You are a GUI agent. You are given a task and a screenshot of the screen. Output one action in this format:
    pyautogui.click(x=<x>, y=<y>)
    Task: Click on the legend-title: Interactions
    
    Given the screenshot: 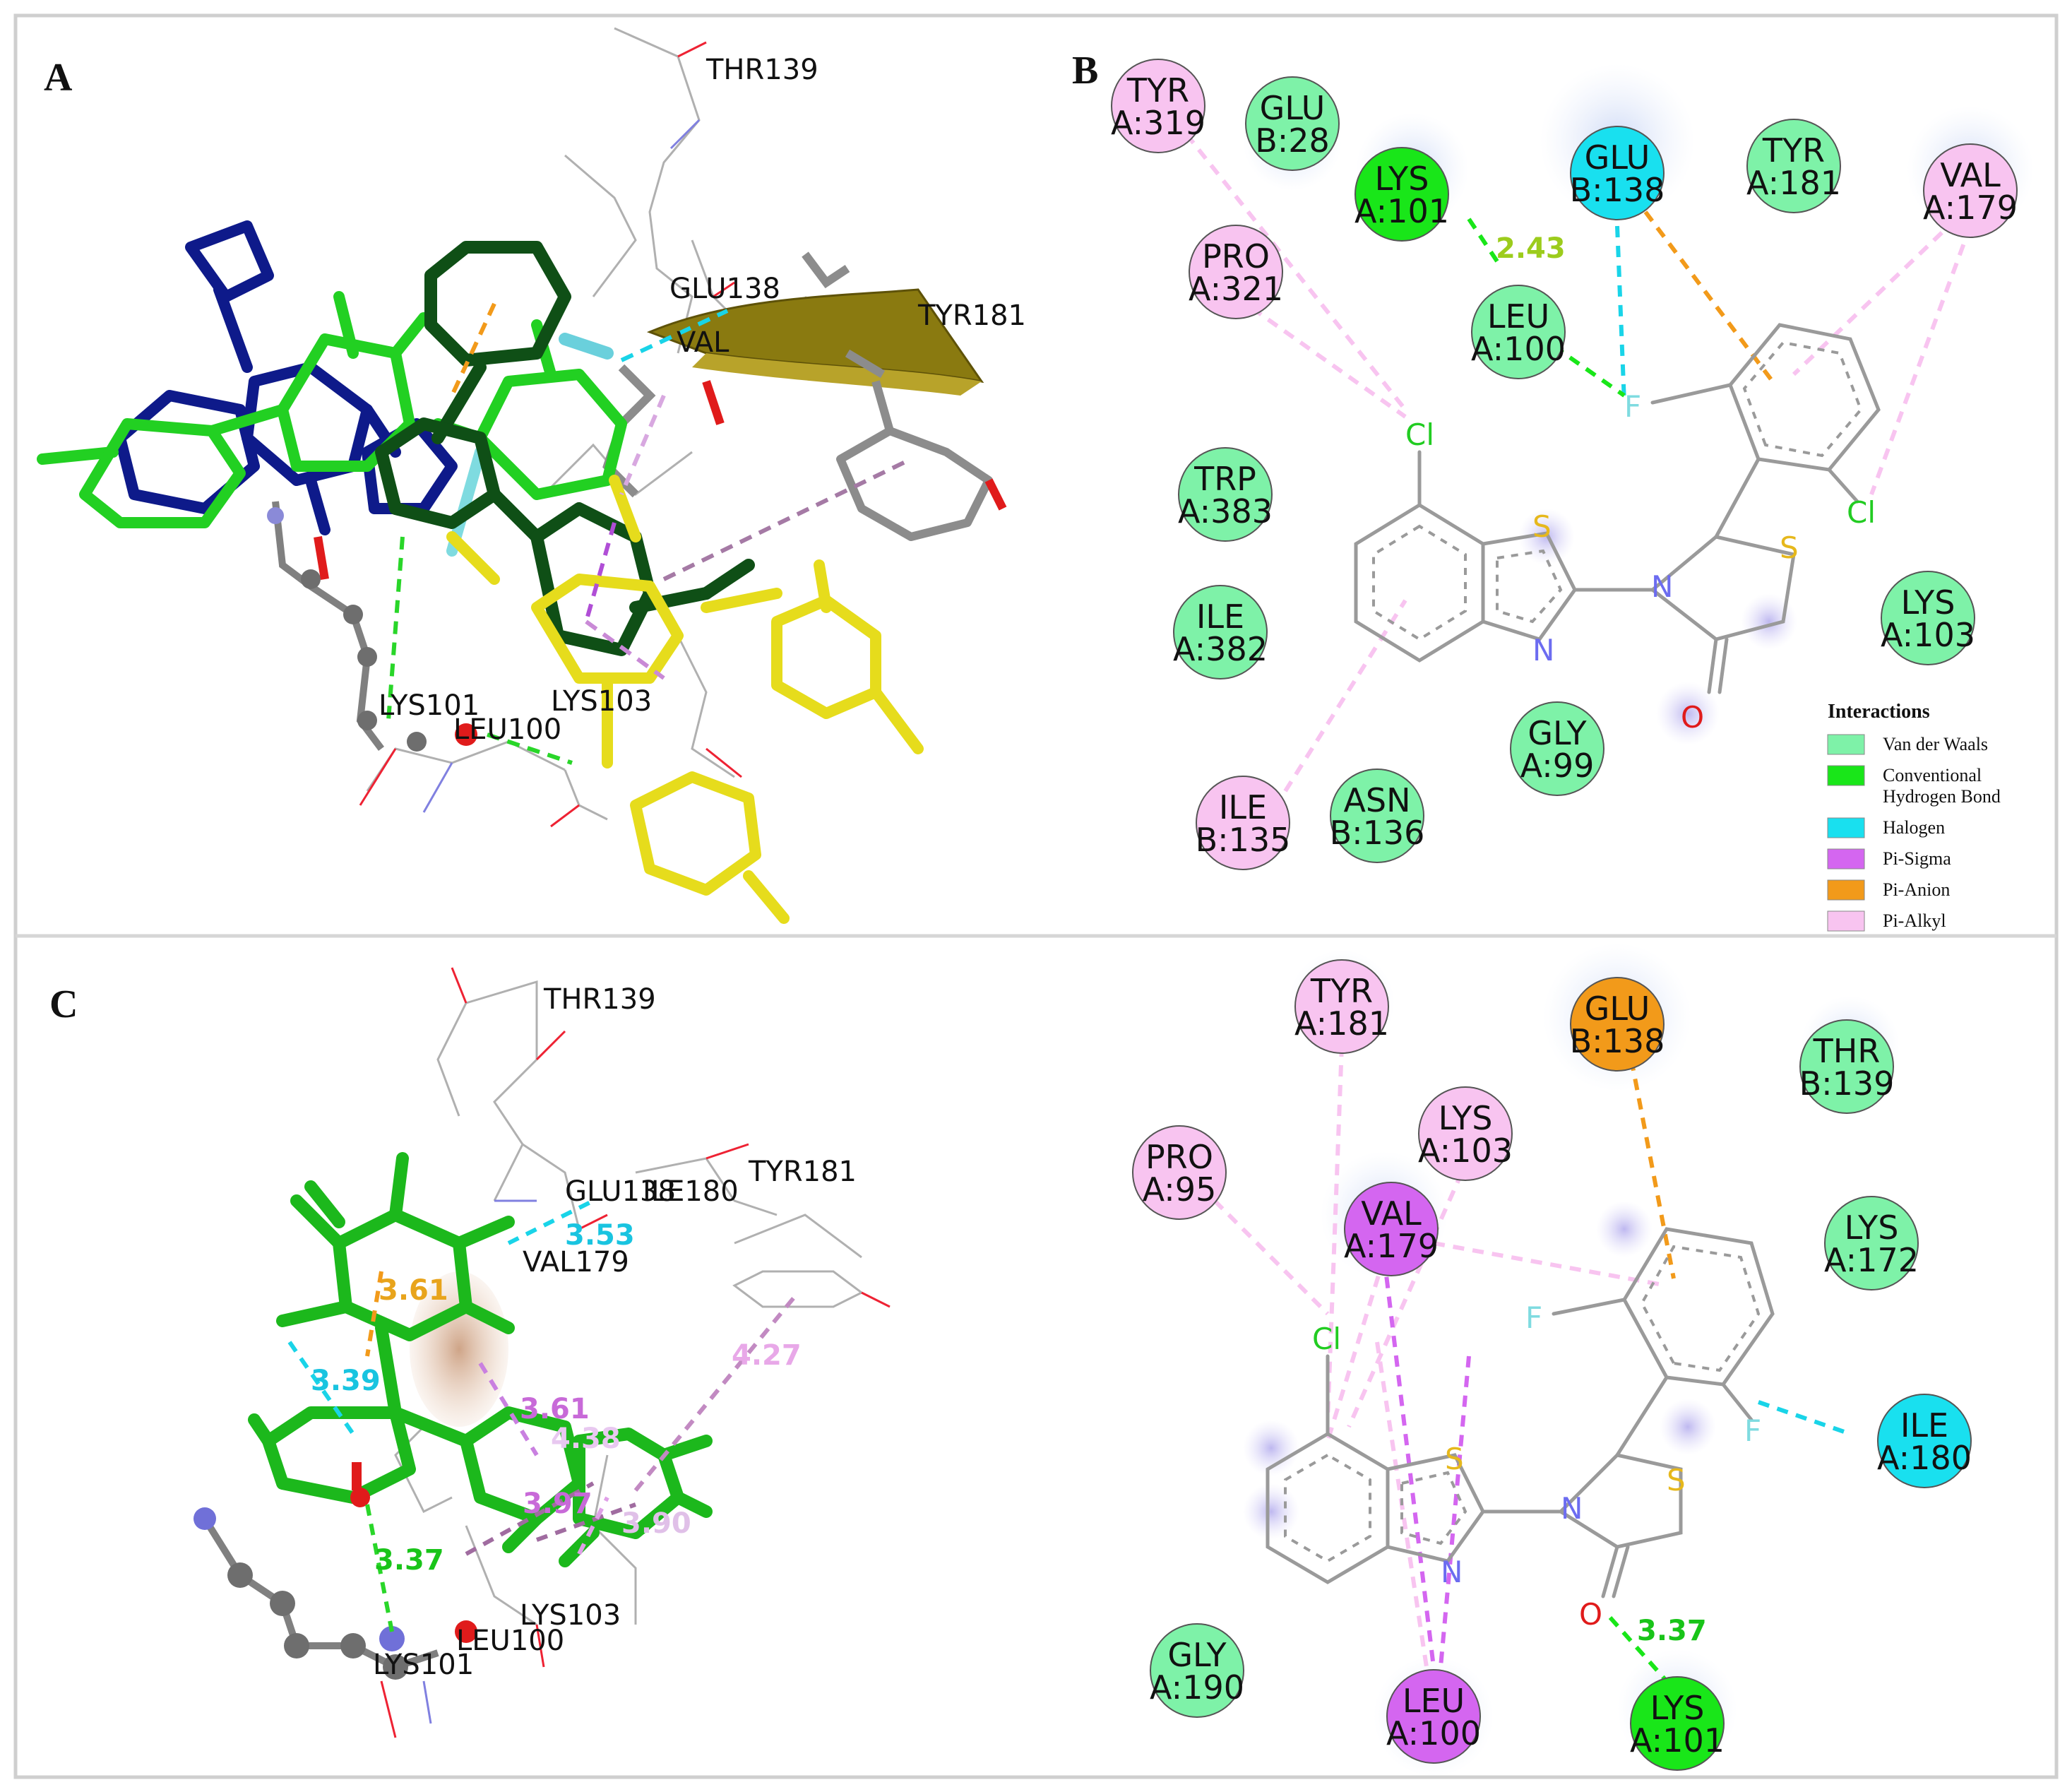 What is the action you would take?
    pyautogui.click(x=1879, y=712)
    